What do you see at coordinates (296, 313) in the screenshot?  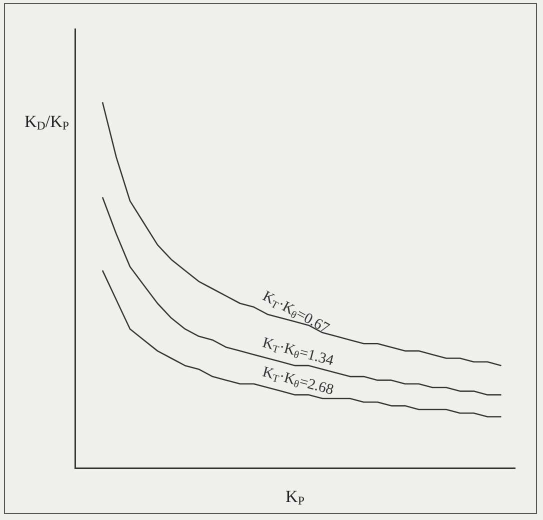 I see `text: KT·Kθ=0.67` at bounding box center [296, 313].